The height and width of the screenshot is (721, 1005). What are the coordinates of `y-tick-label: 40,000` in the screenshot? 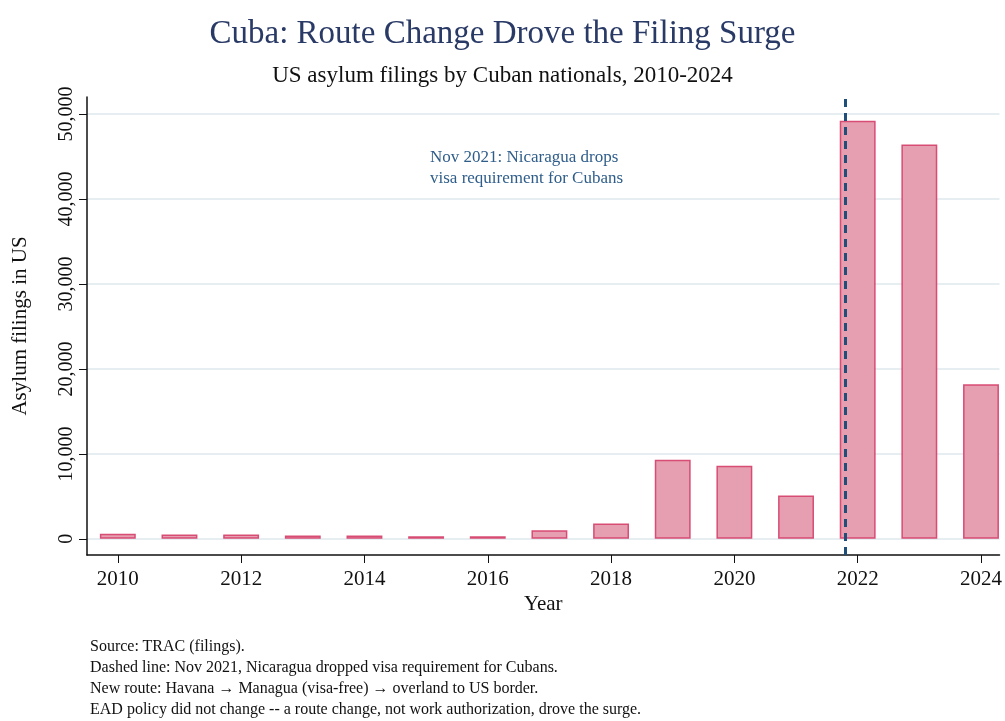 It's located at (65, 199).